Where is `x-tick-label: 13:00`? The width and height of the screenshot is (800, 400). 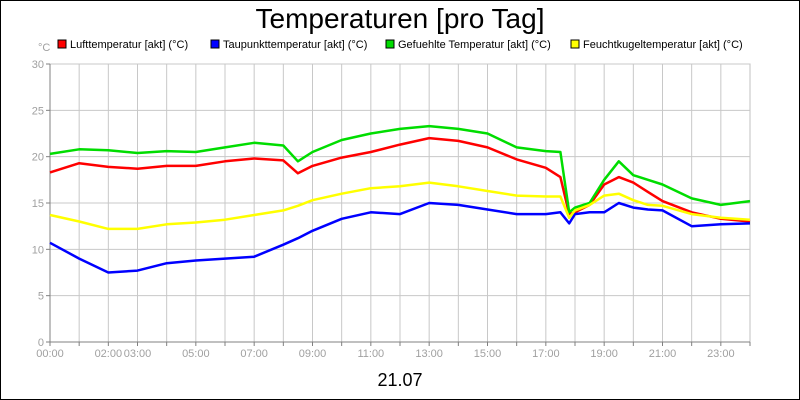 x-tick-label: 13:00 is located at coordinates (429, 354).